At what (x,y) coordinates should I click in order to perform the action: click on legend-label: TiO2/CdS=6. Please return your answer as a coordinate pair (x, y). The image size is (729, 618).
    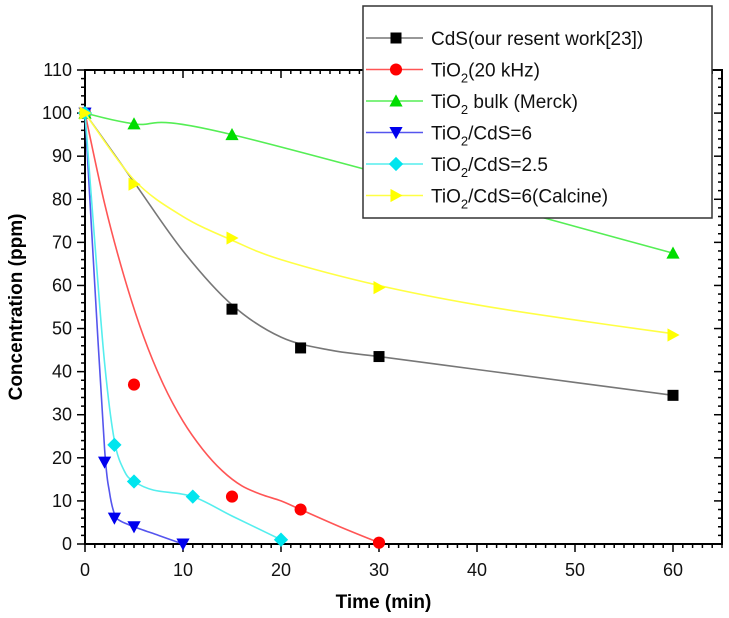
    Looking at the image, I should click on (481, 136).